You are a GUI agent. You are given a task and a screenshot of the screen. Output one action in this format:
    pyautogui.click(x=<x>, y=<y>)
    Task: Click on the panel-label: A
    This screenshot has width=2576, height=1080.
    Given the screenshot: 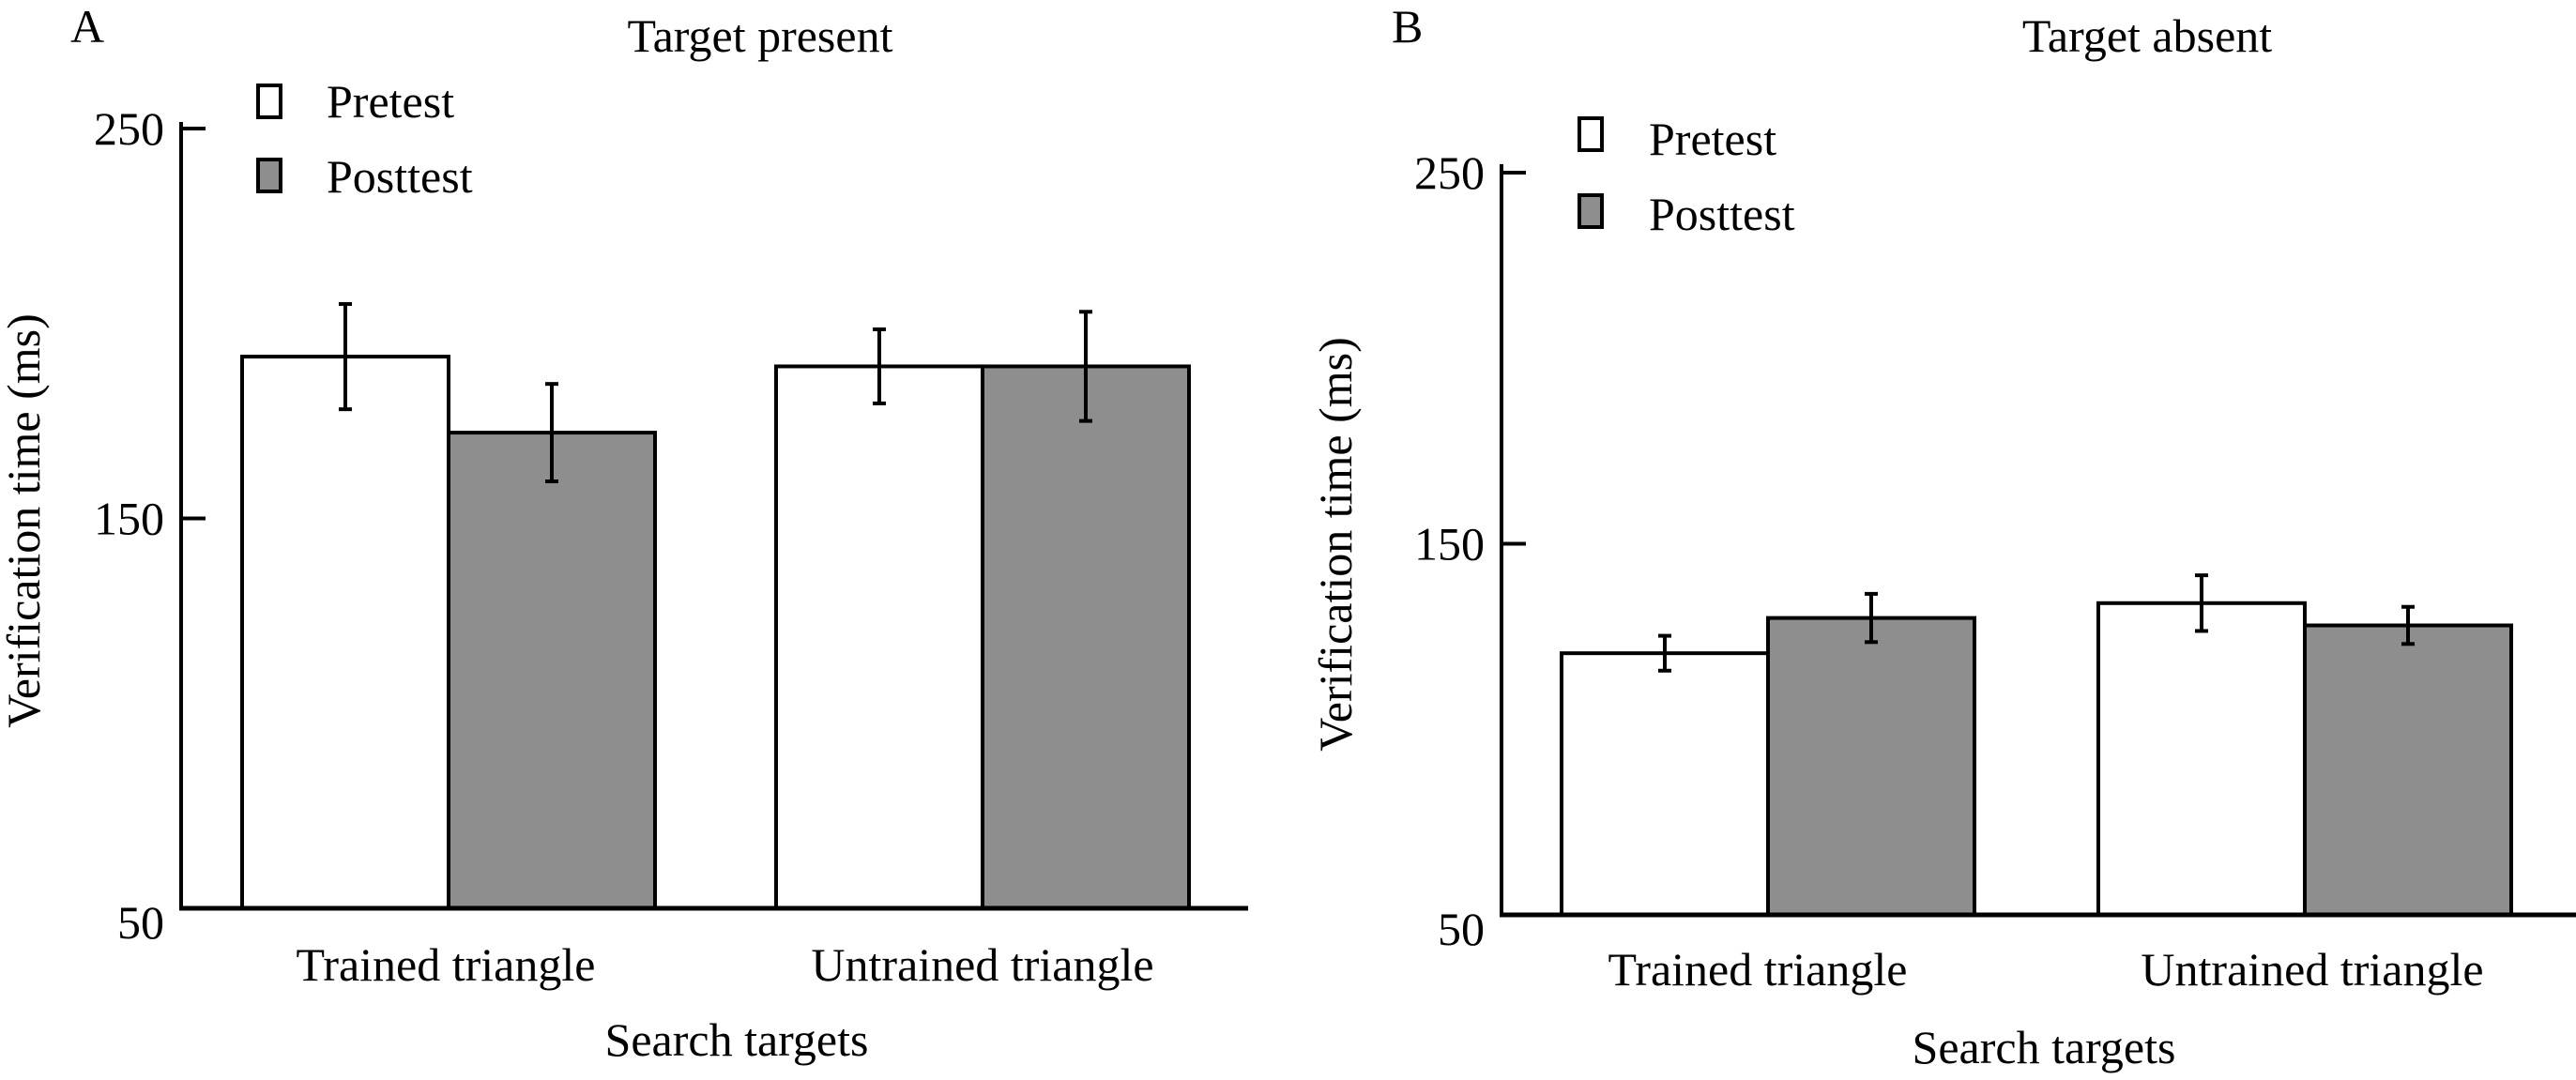 What is the action you would take?
    pyautogui.click(x=87, y=26)
    